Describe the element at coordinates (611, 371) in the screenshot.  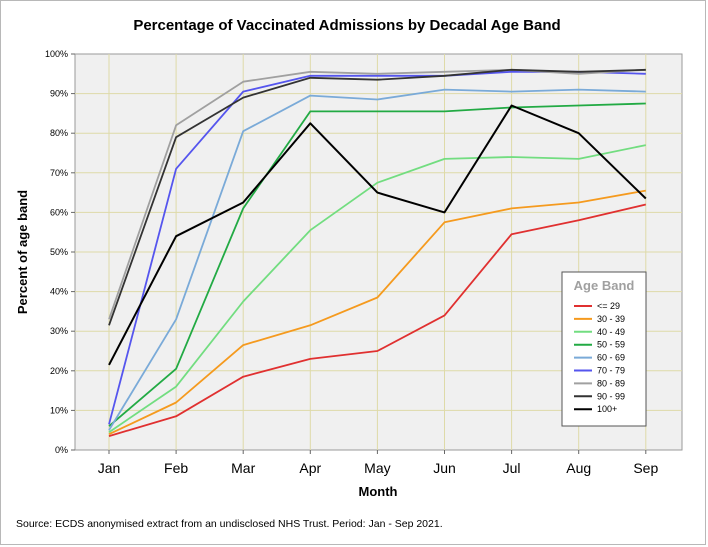
I see `legend-label: 70 - 79` at that location.